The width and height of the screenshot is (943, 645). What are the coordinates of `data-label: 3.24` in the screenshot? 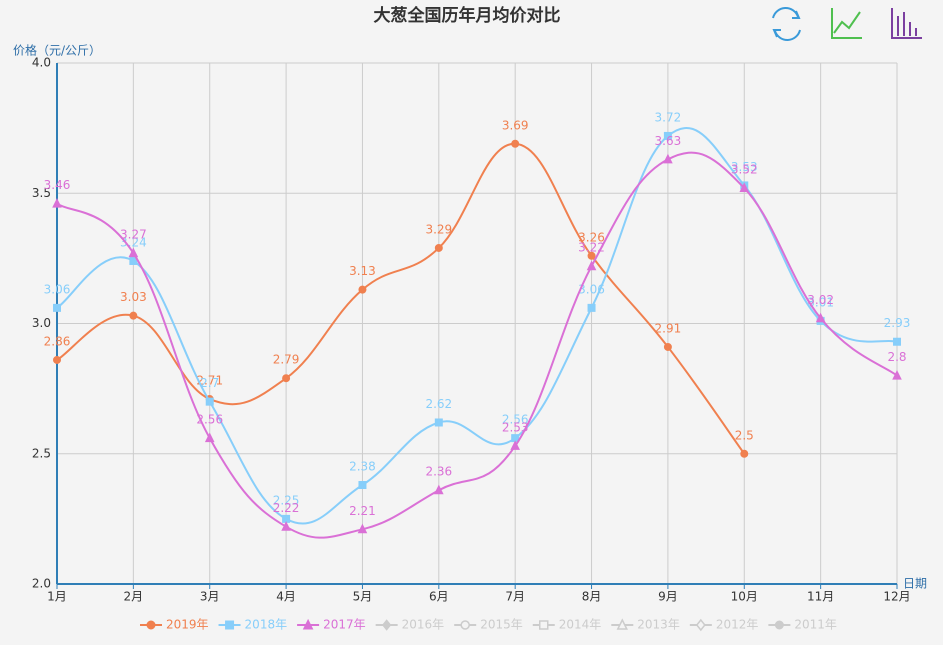 It's located at (133, 242).